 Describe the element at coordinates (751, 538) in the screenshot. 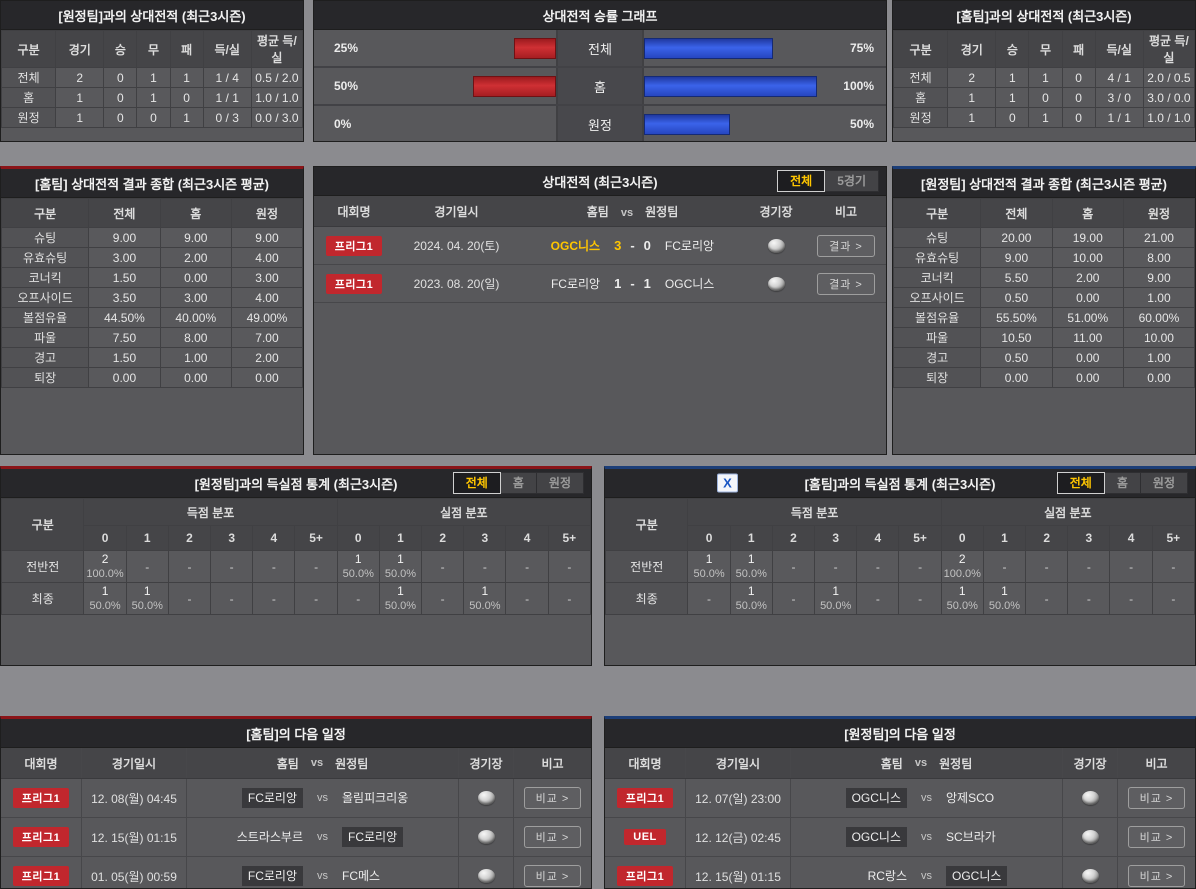

I see `score-column-header: 1` at that location.